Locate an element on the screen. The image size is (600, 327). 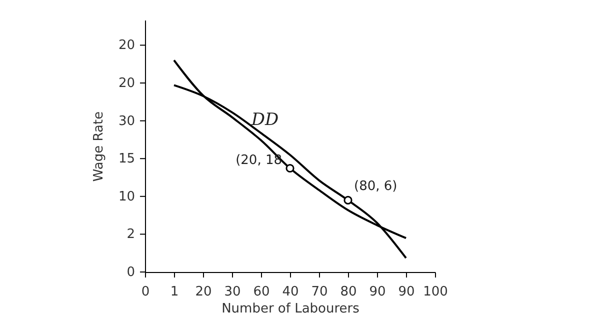
text: 10 is located at coordinates (126, 196).